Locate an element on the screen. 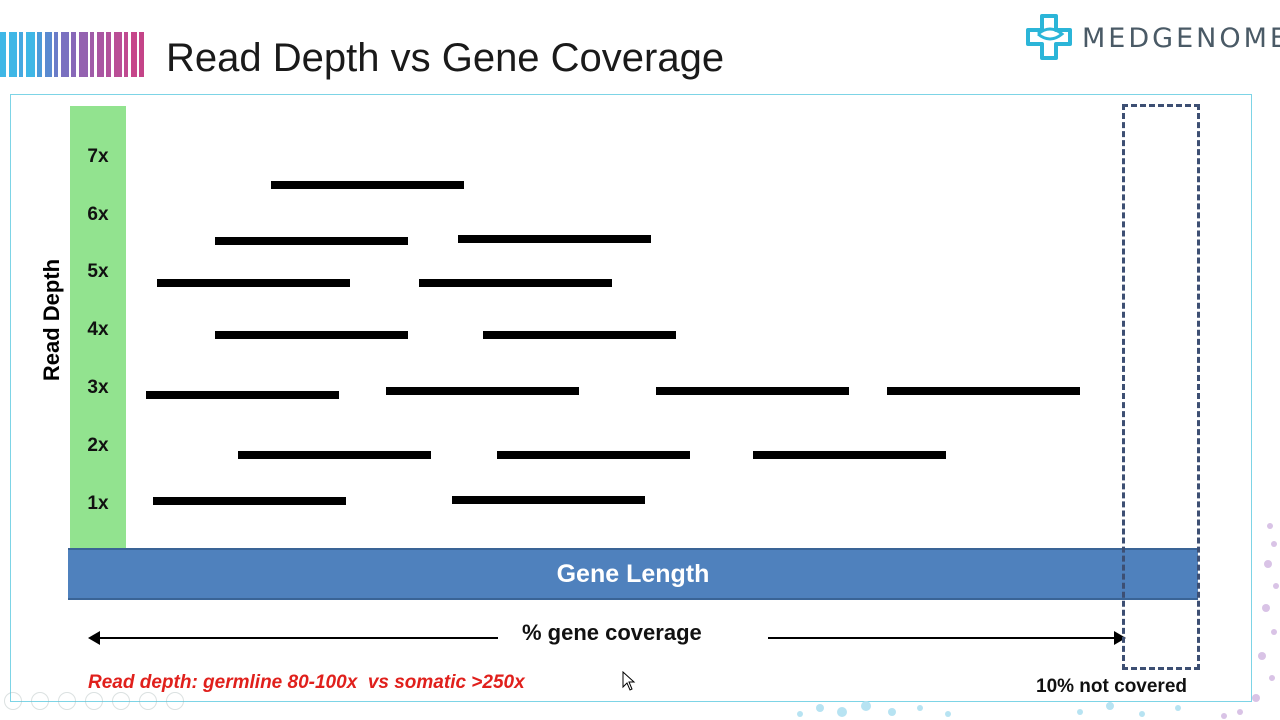  slide-title: Read Depth vs Gene Coverage is located at coordinates (445, 58).